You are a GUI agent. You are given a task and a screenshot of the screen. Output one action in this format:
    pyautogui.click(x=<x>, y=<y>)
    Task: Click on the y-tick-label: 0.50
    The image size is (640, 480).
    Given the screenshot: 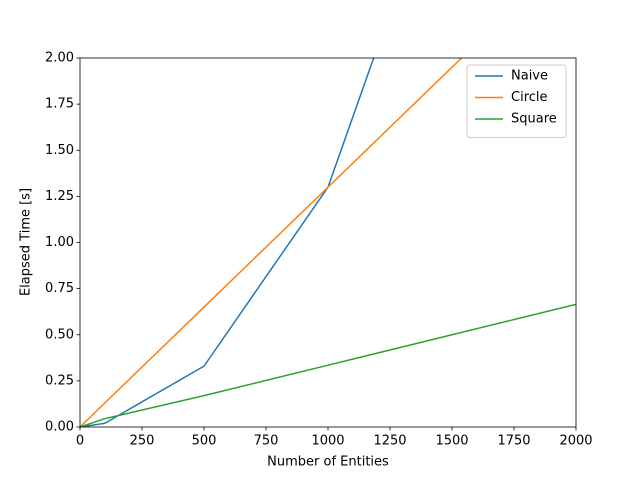 What is the action you would take?
    pyautogui.click(x=59, y=334)
    